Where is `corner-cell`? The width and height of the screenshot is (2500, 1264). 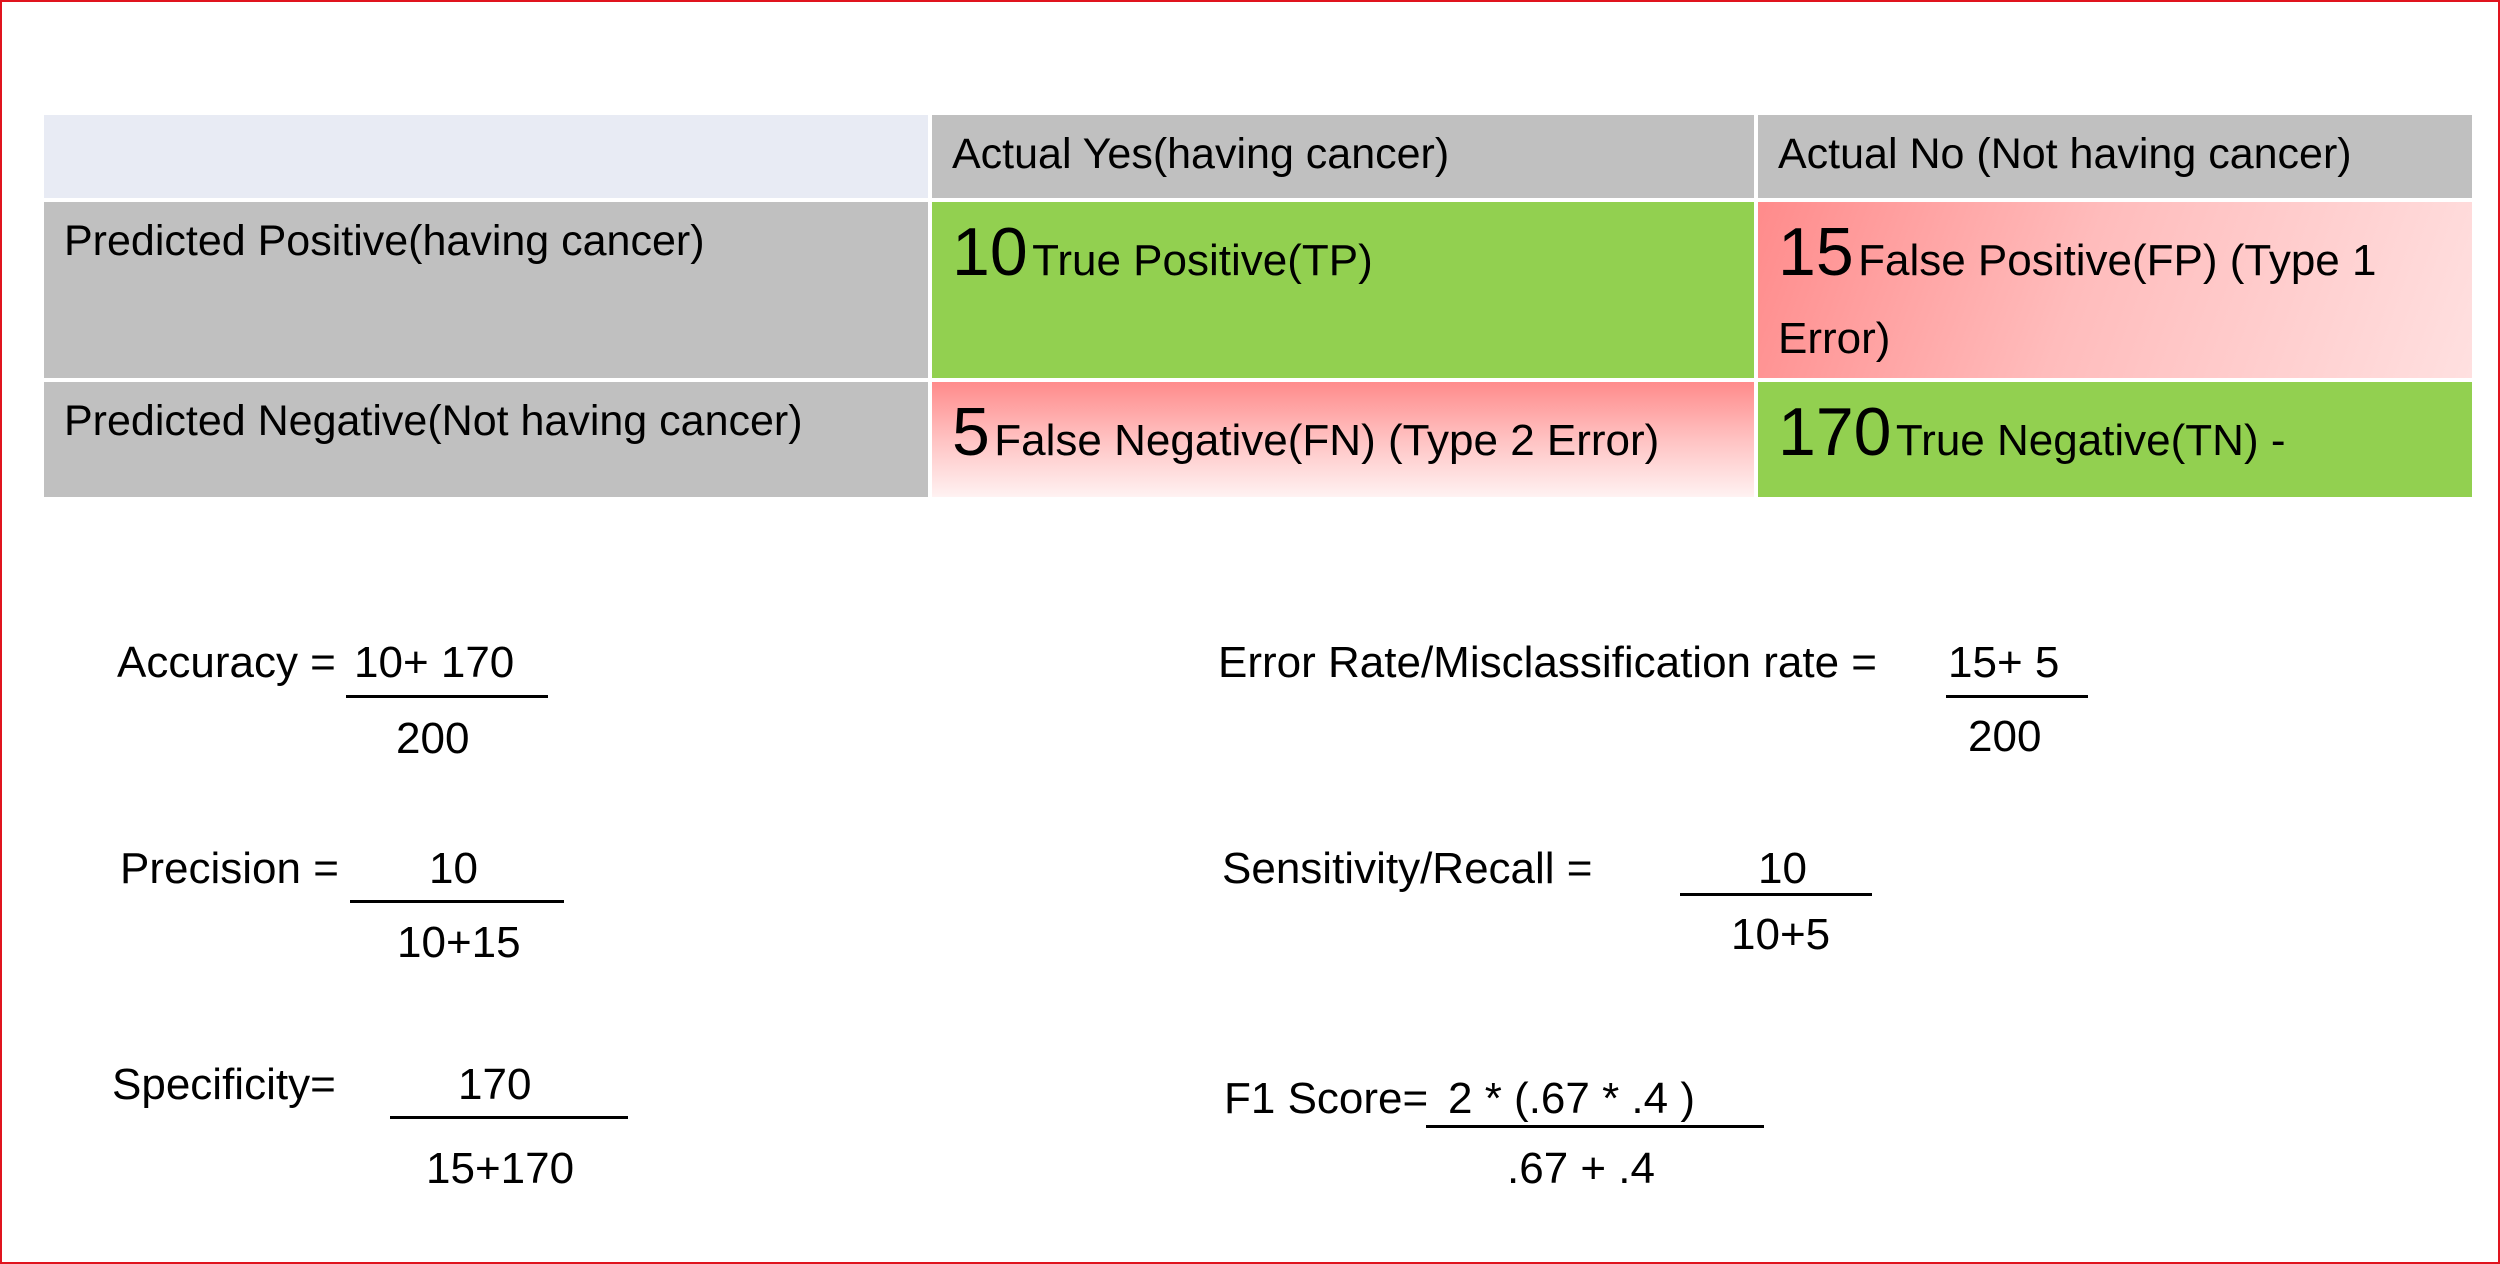
corner-cell is located at coordinates (486, 156).